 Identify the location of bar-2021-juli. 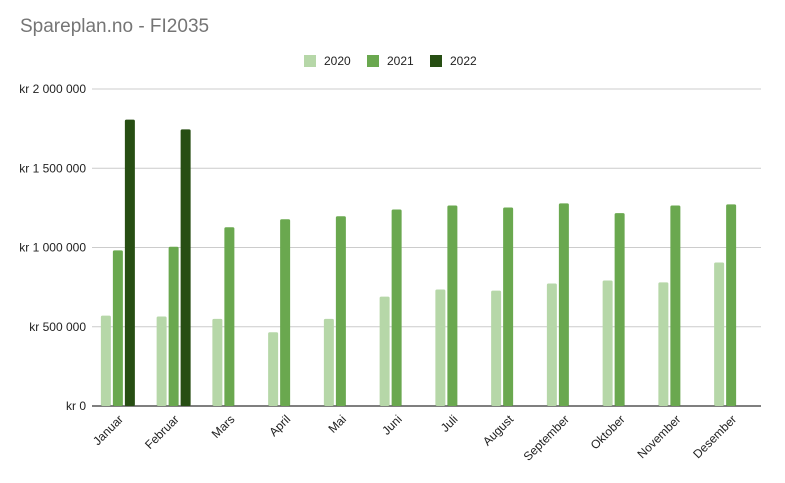
(452, 305).